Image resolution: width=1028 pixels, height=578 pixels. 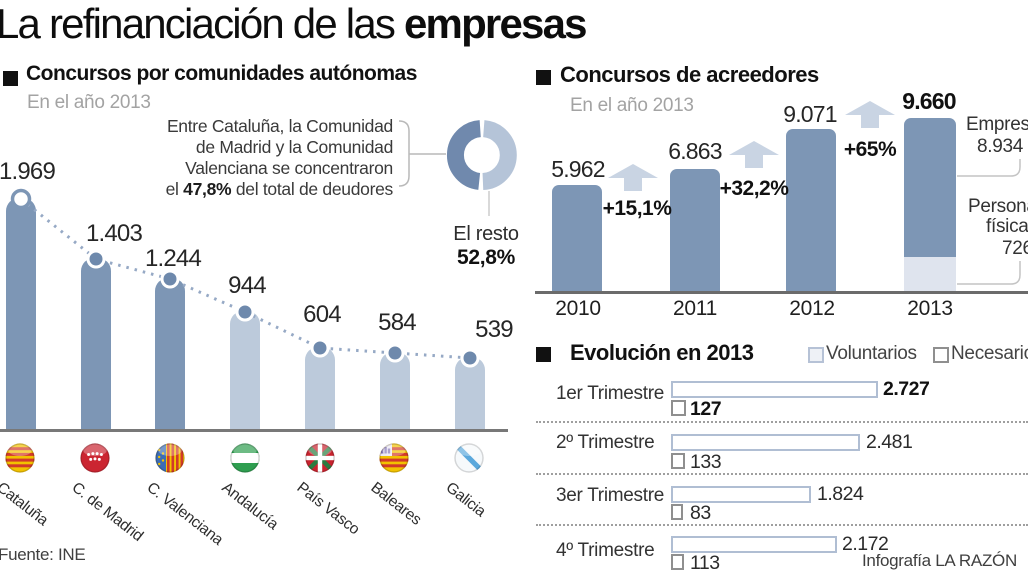 I want to click on annotation-line4: el 47,8% del total de deudores, so click(x=279, y=189).